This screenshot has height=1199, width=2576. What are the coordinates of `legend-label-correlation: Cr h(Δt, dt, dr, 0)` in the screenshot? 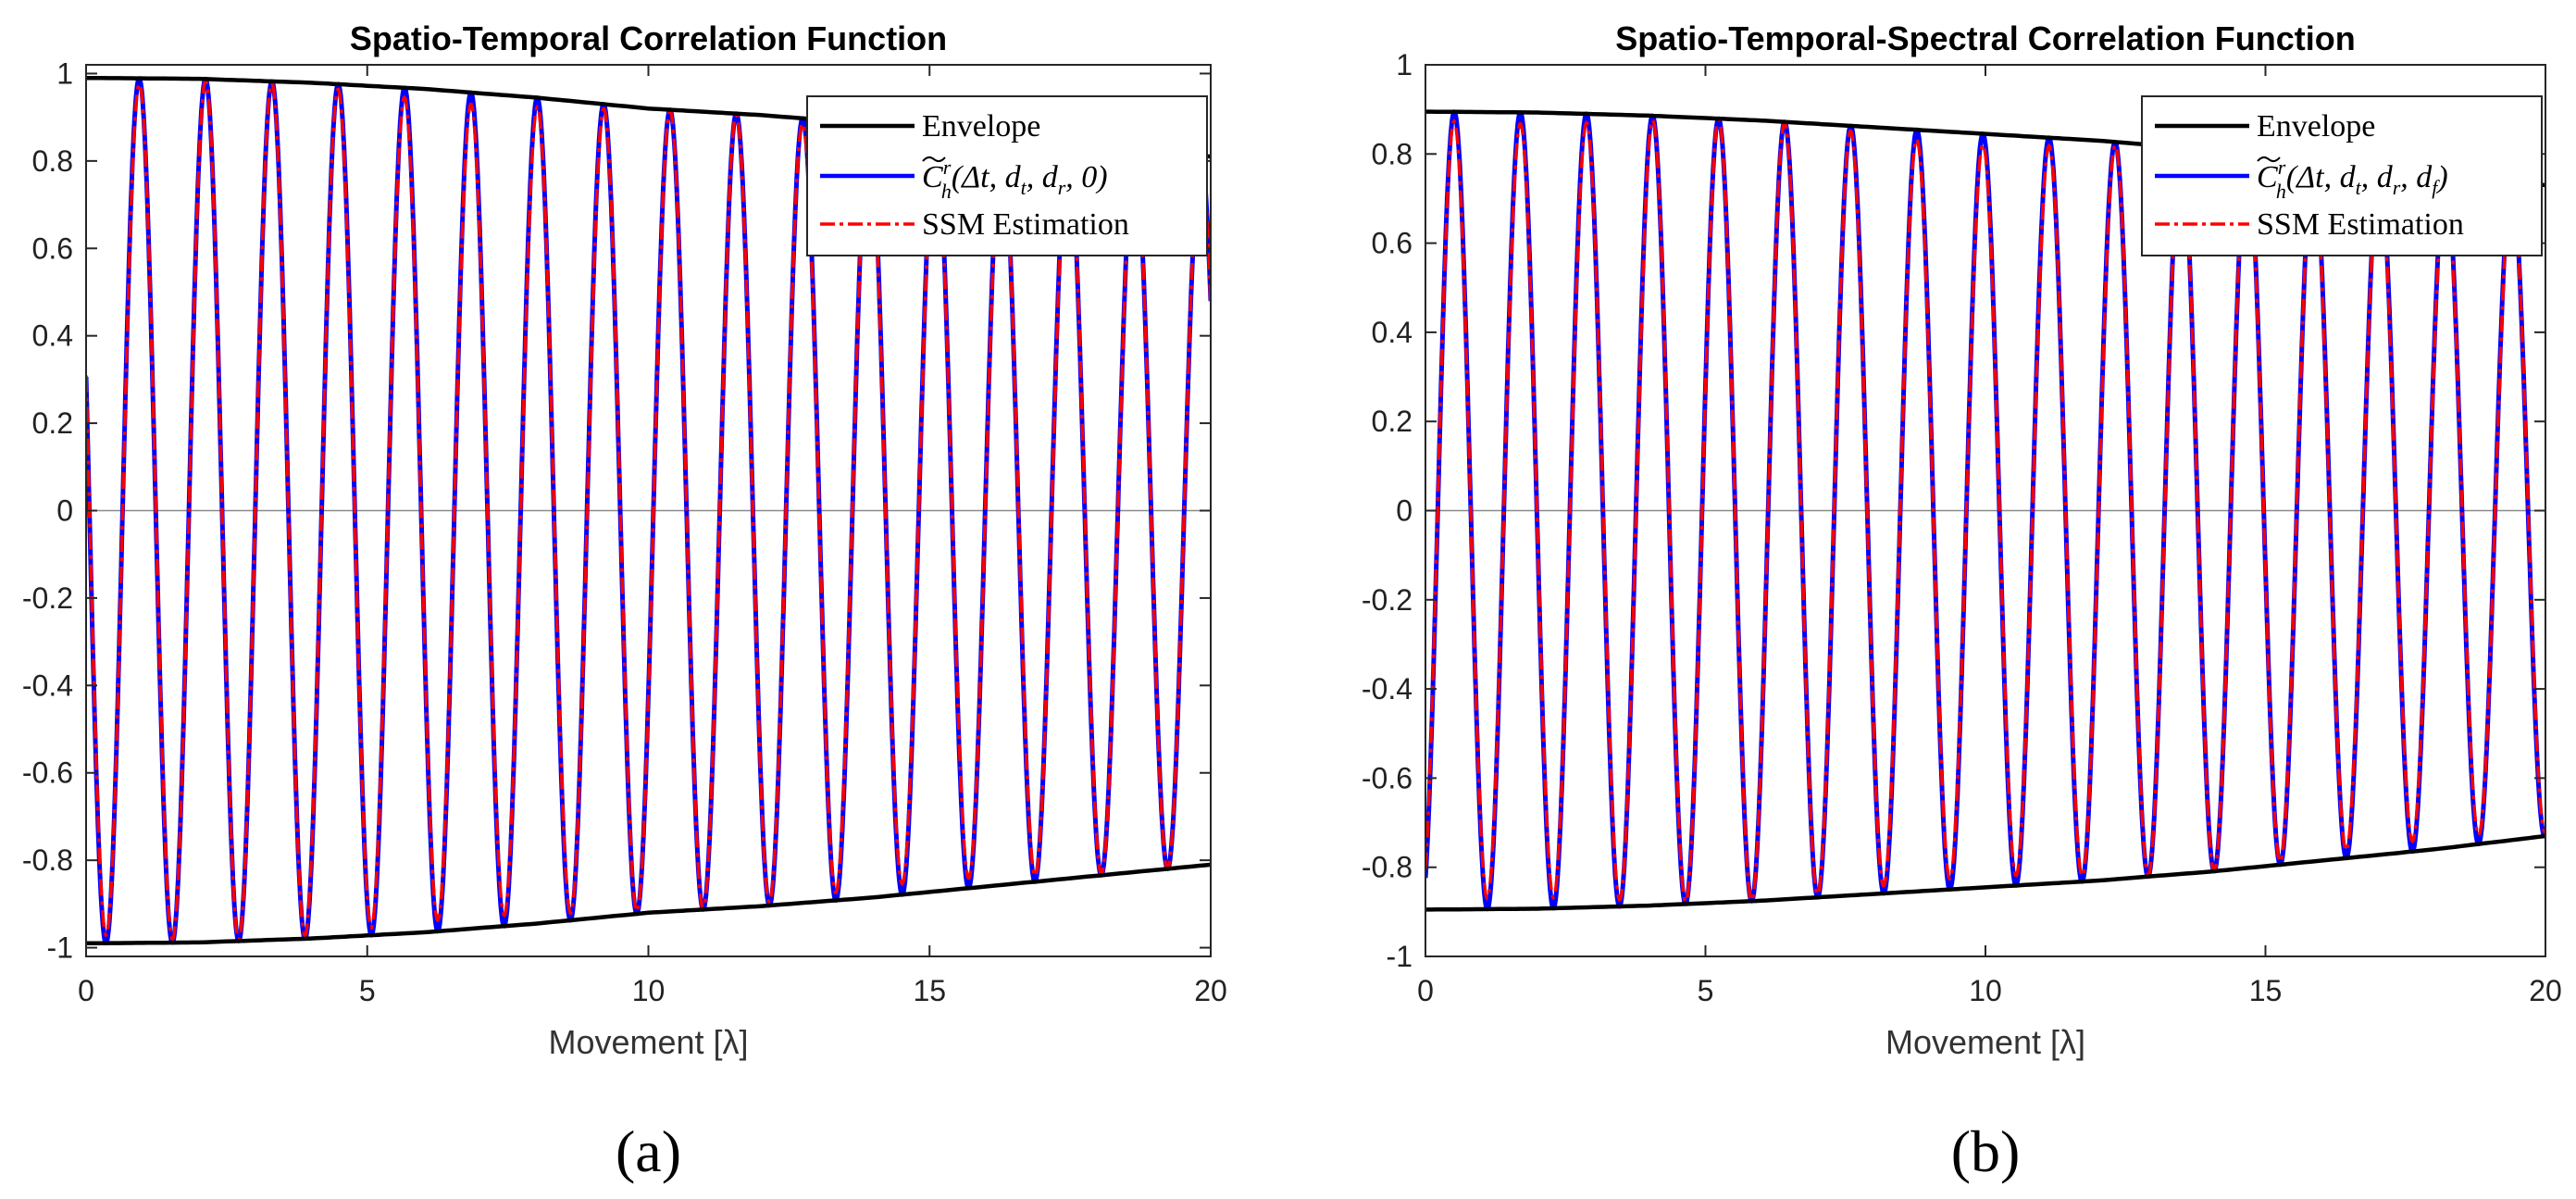 It's located at (1015, 179).